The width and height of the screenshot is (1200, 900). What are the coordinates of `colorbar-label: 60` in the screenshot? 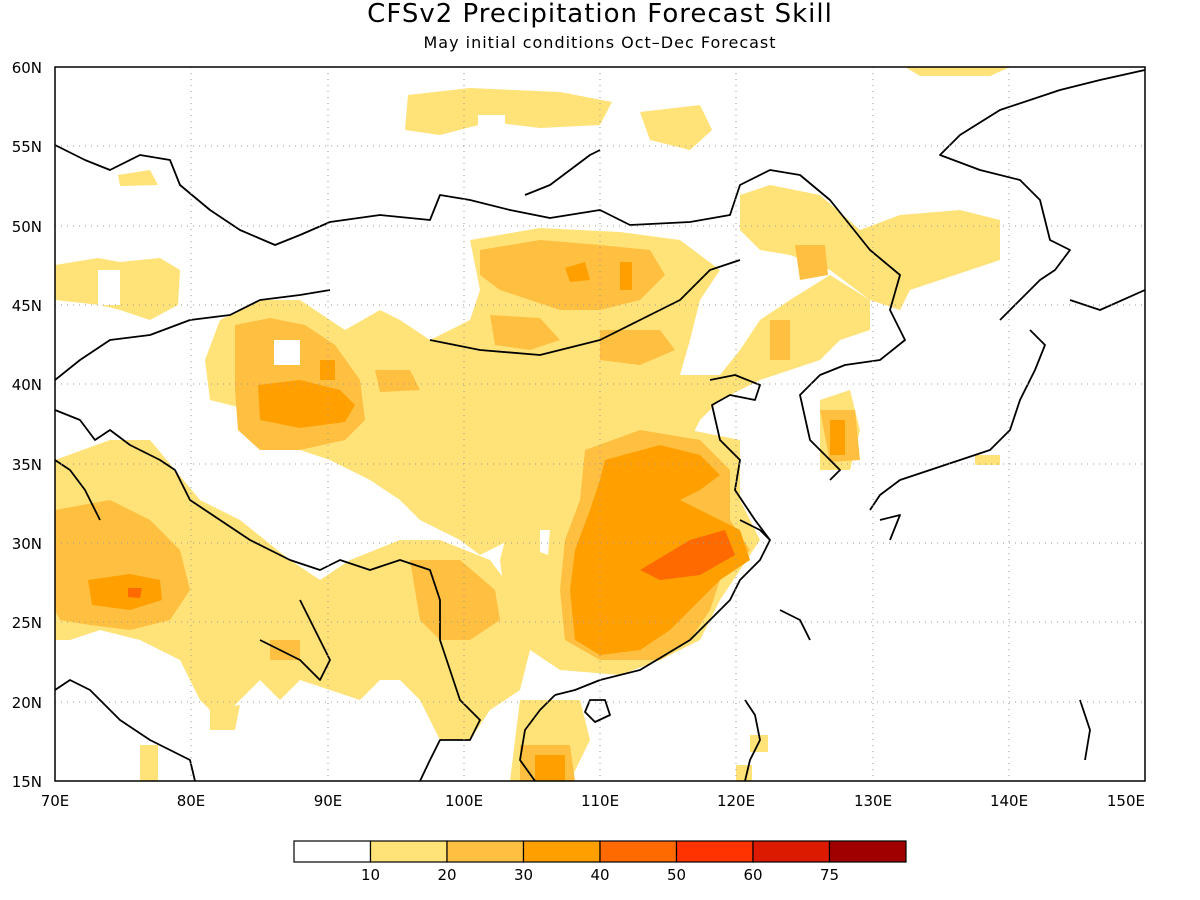 It's located at (752, 875).